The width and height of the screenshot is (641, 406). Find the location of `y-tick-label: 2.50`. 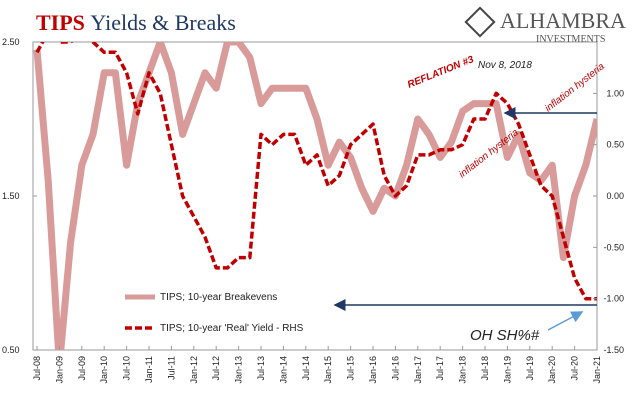

y-tick-label: 2.50 is located at coordinates (11, 42).